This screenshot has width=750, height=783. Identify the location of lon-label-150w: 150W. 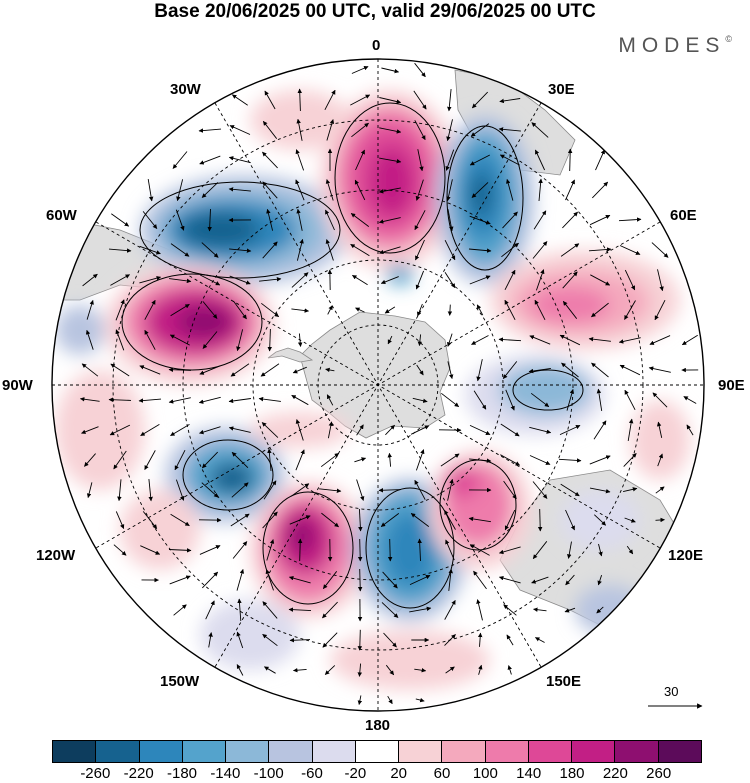
(180, 681).